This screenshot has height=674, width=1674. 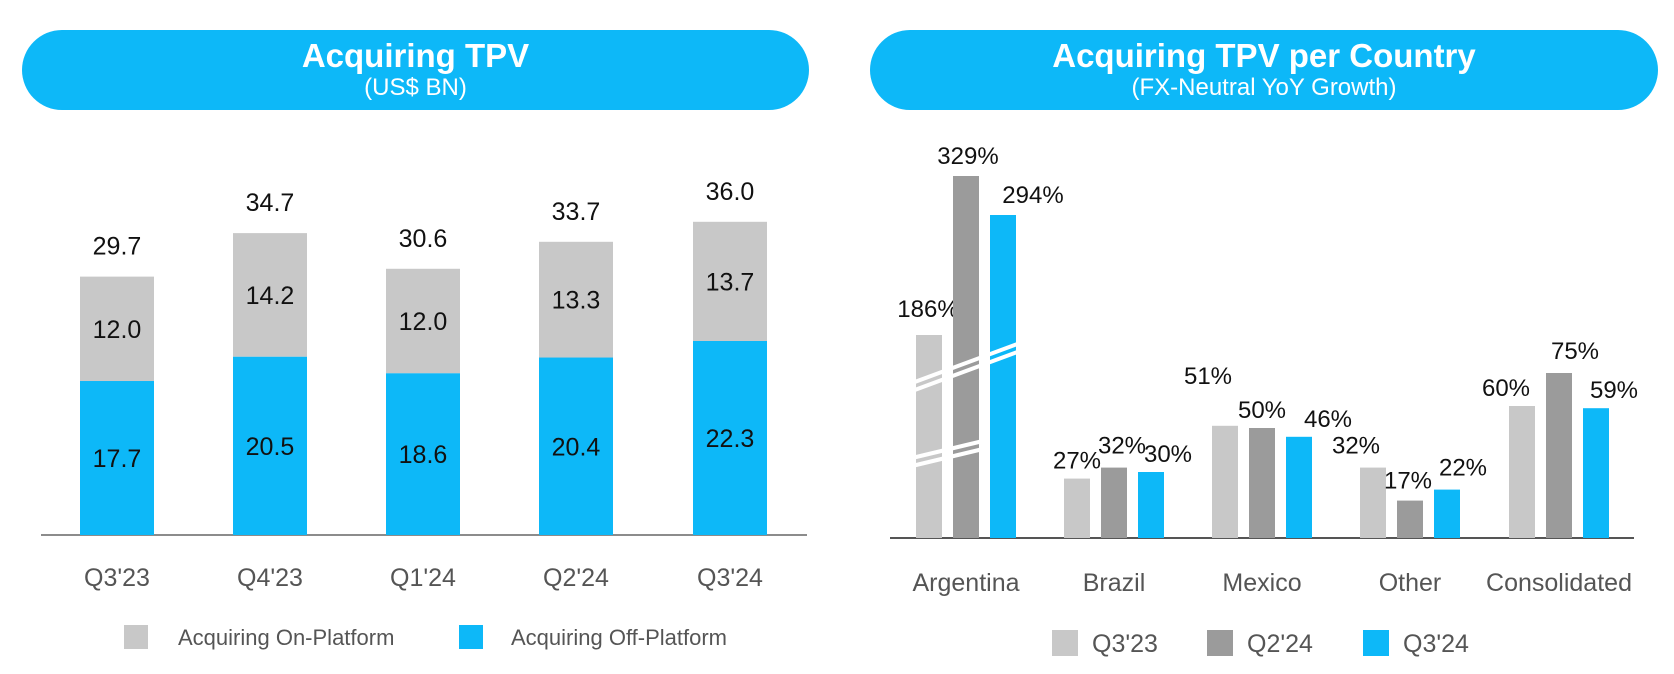 I want to click on data-label-total: 29.7, so click(x=117, y=247).